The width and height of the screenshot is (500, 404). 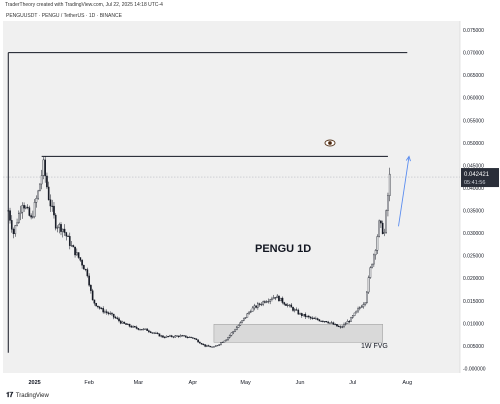 What do you see at coordinates (473, 324) in the screenshot?
I see `y-tick-label: 0.010000` at bounding box center [473, 324].